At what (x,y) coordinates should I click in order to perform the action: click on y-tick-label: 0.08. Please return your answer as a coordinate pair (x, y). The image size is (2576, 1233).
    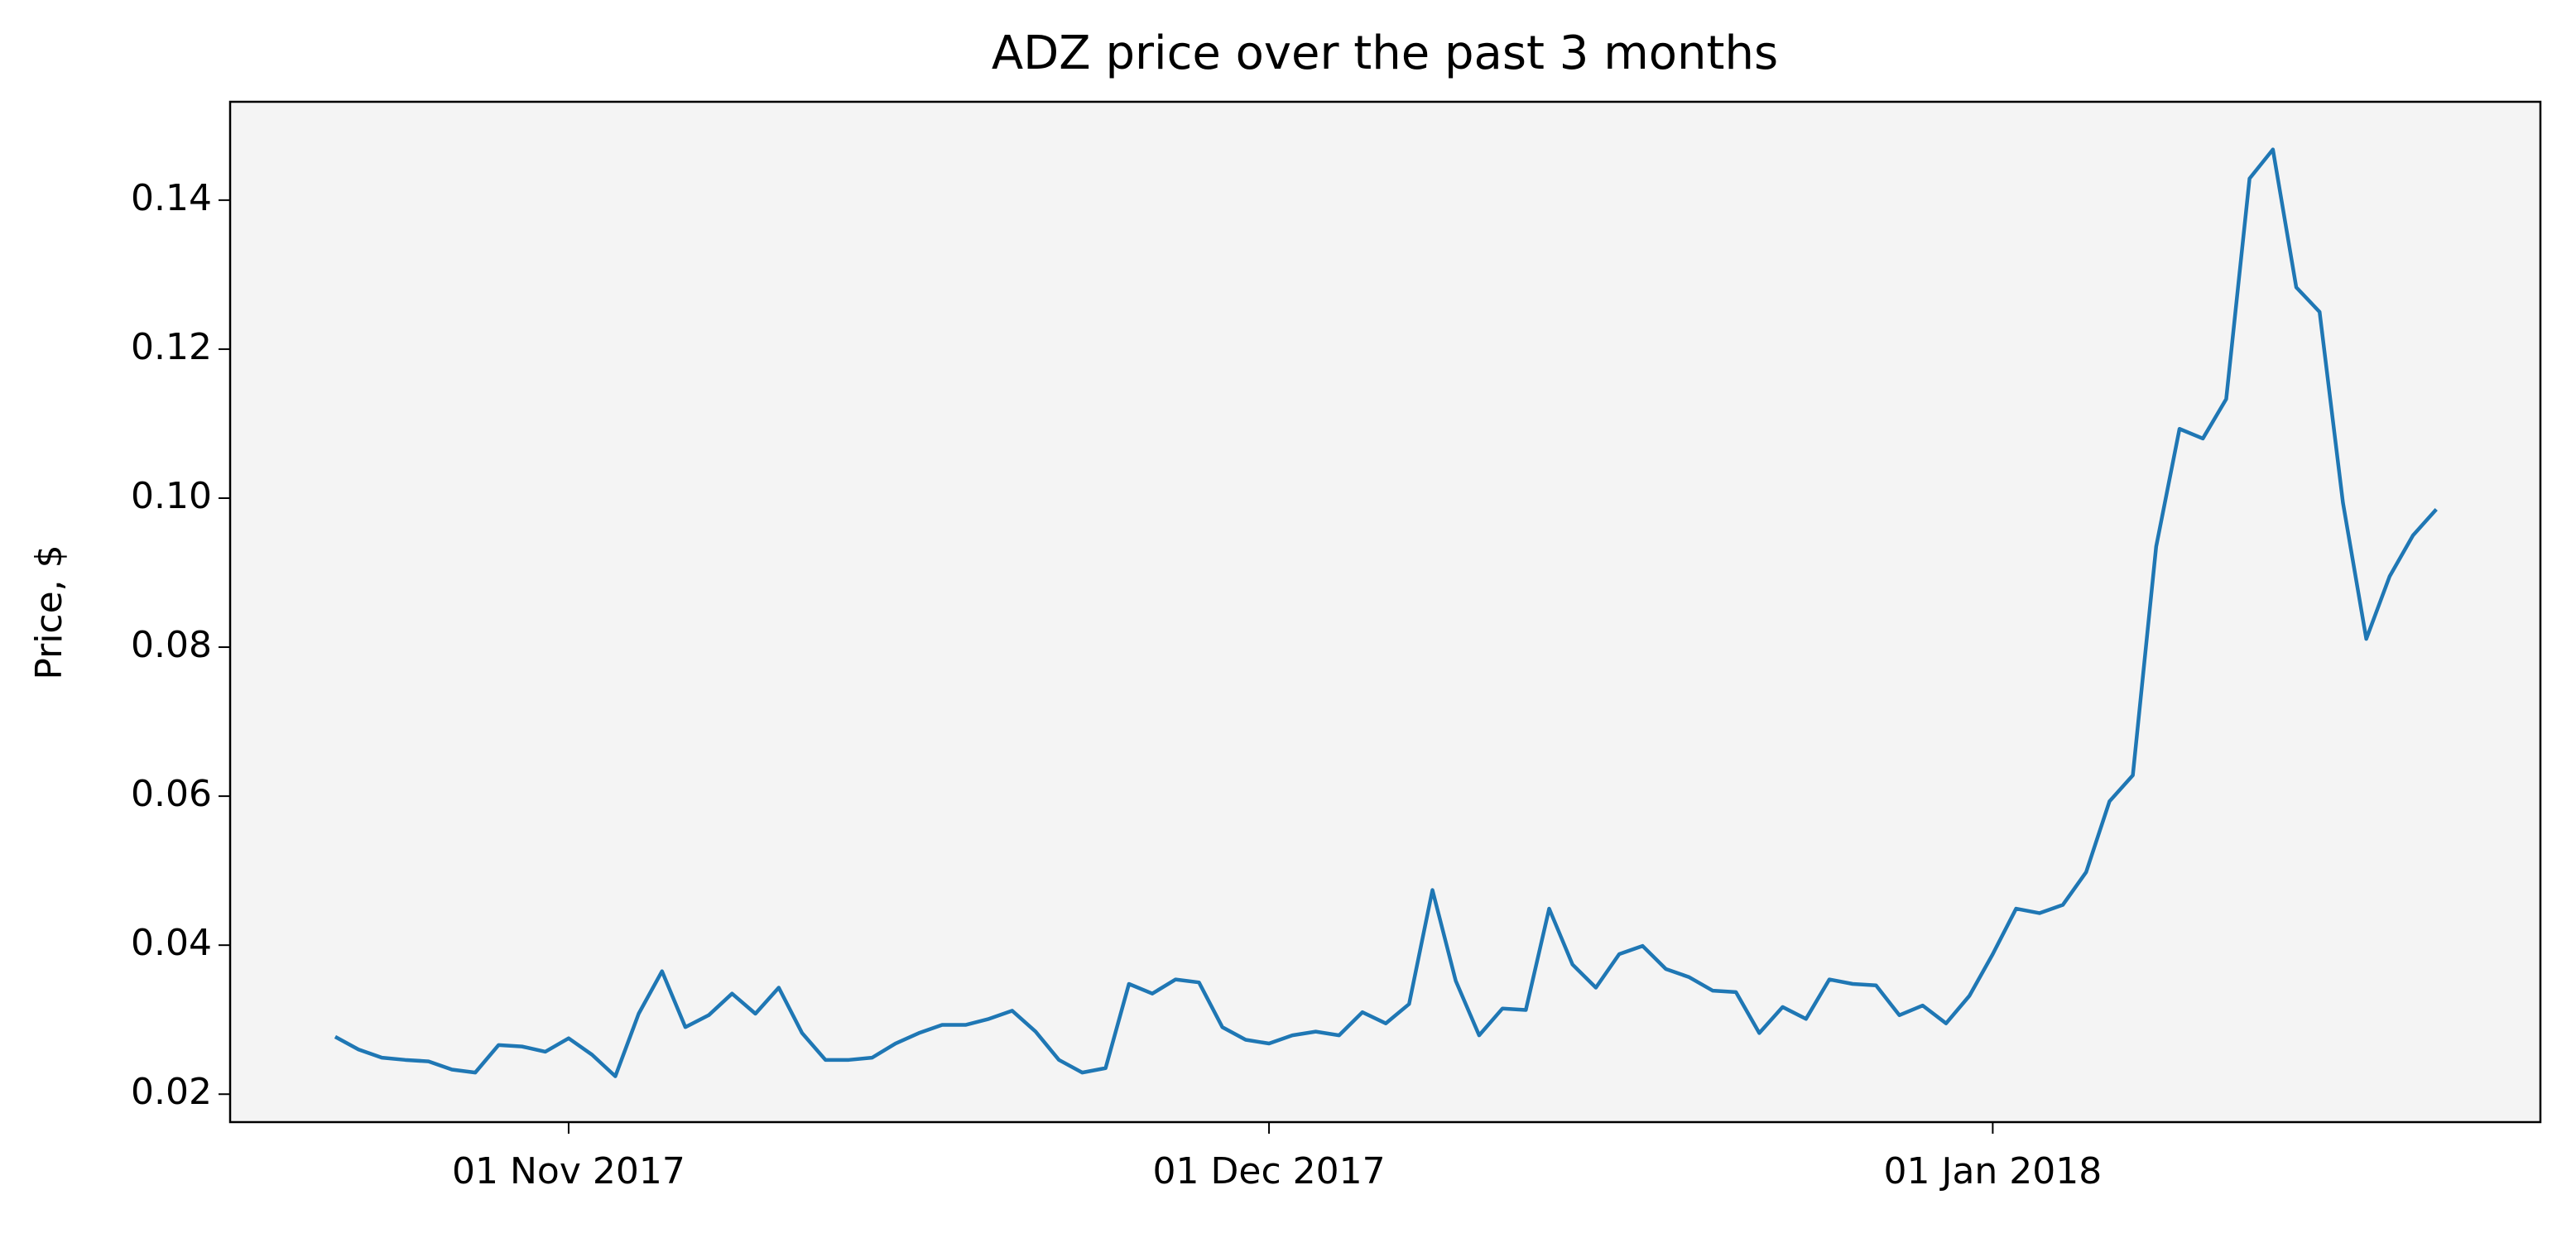
    Looking at the image, I should click on (171, 645).